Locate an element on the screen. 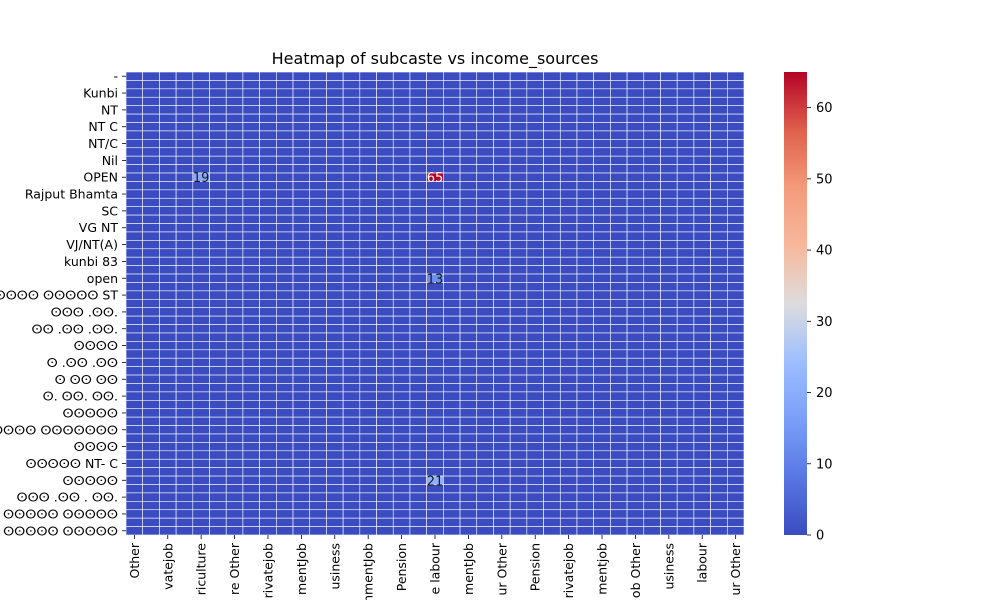 The image size is (1000, 600). cell-value-label: 13 is located at coordinates (435, 279).